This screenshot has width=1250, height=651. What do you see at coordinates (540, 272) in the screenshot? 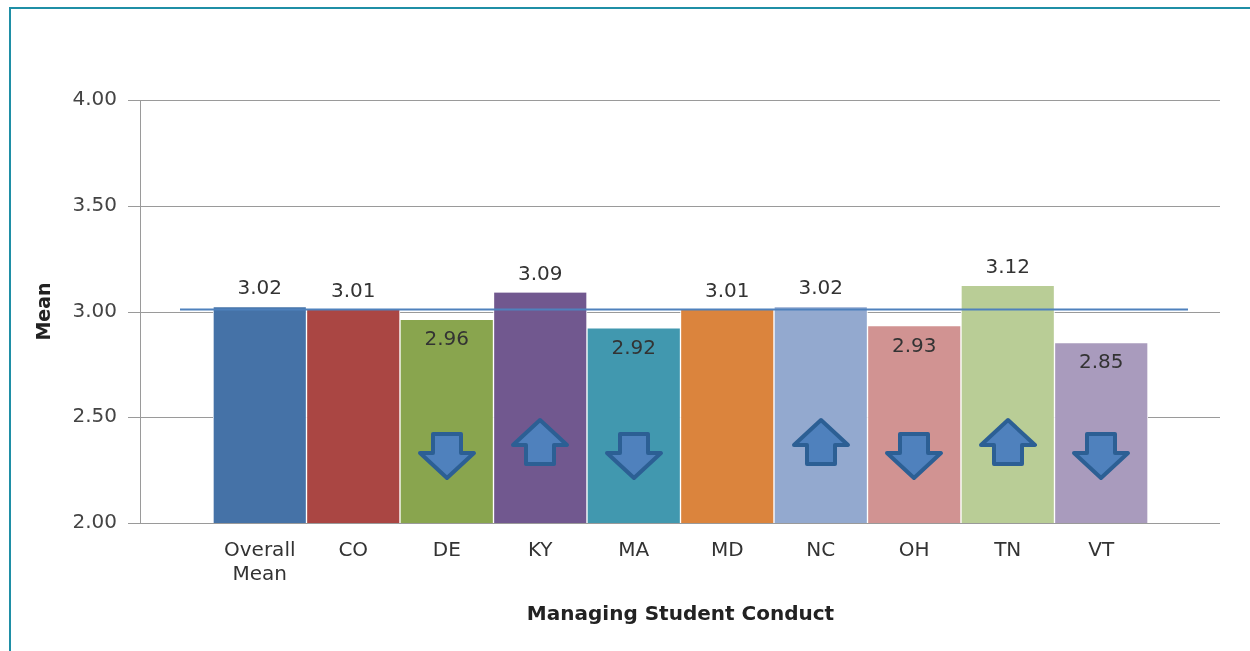
I see `data-label: 3.09` at bounding box center [540, 272].